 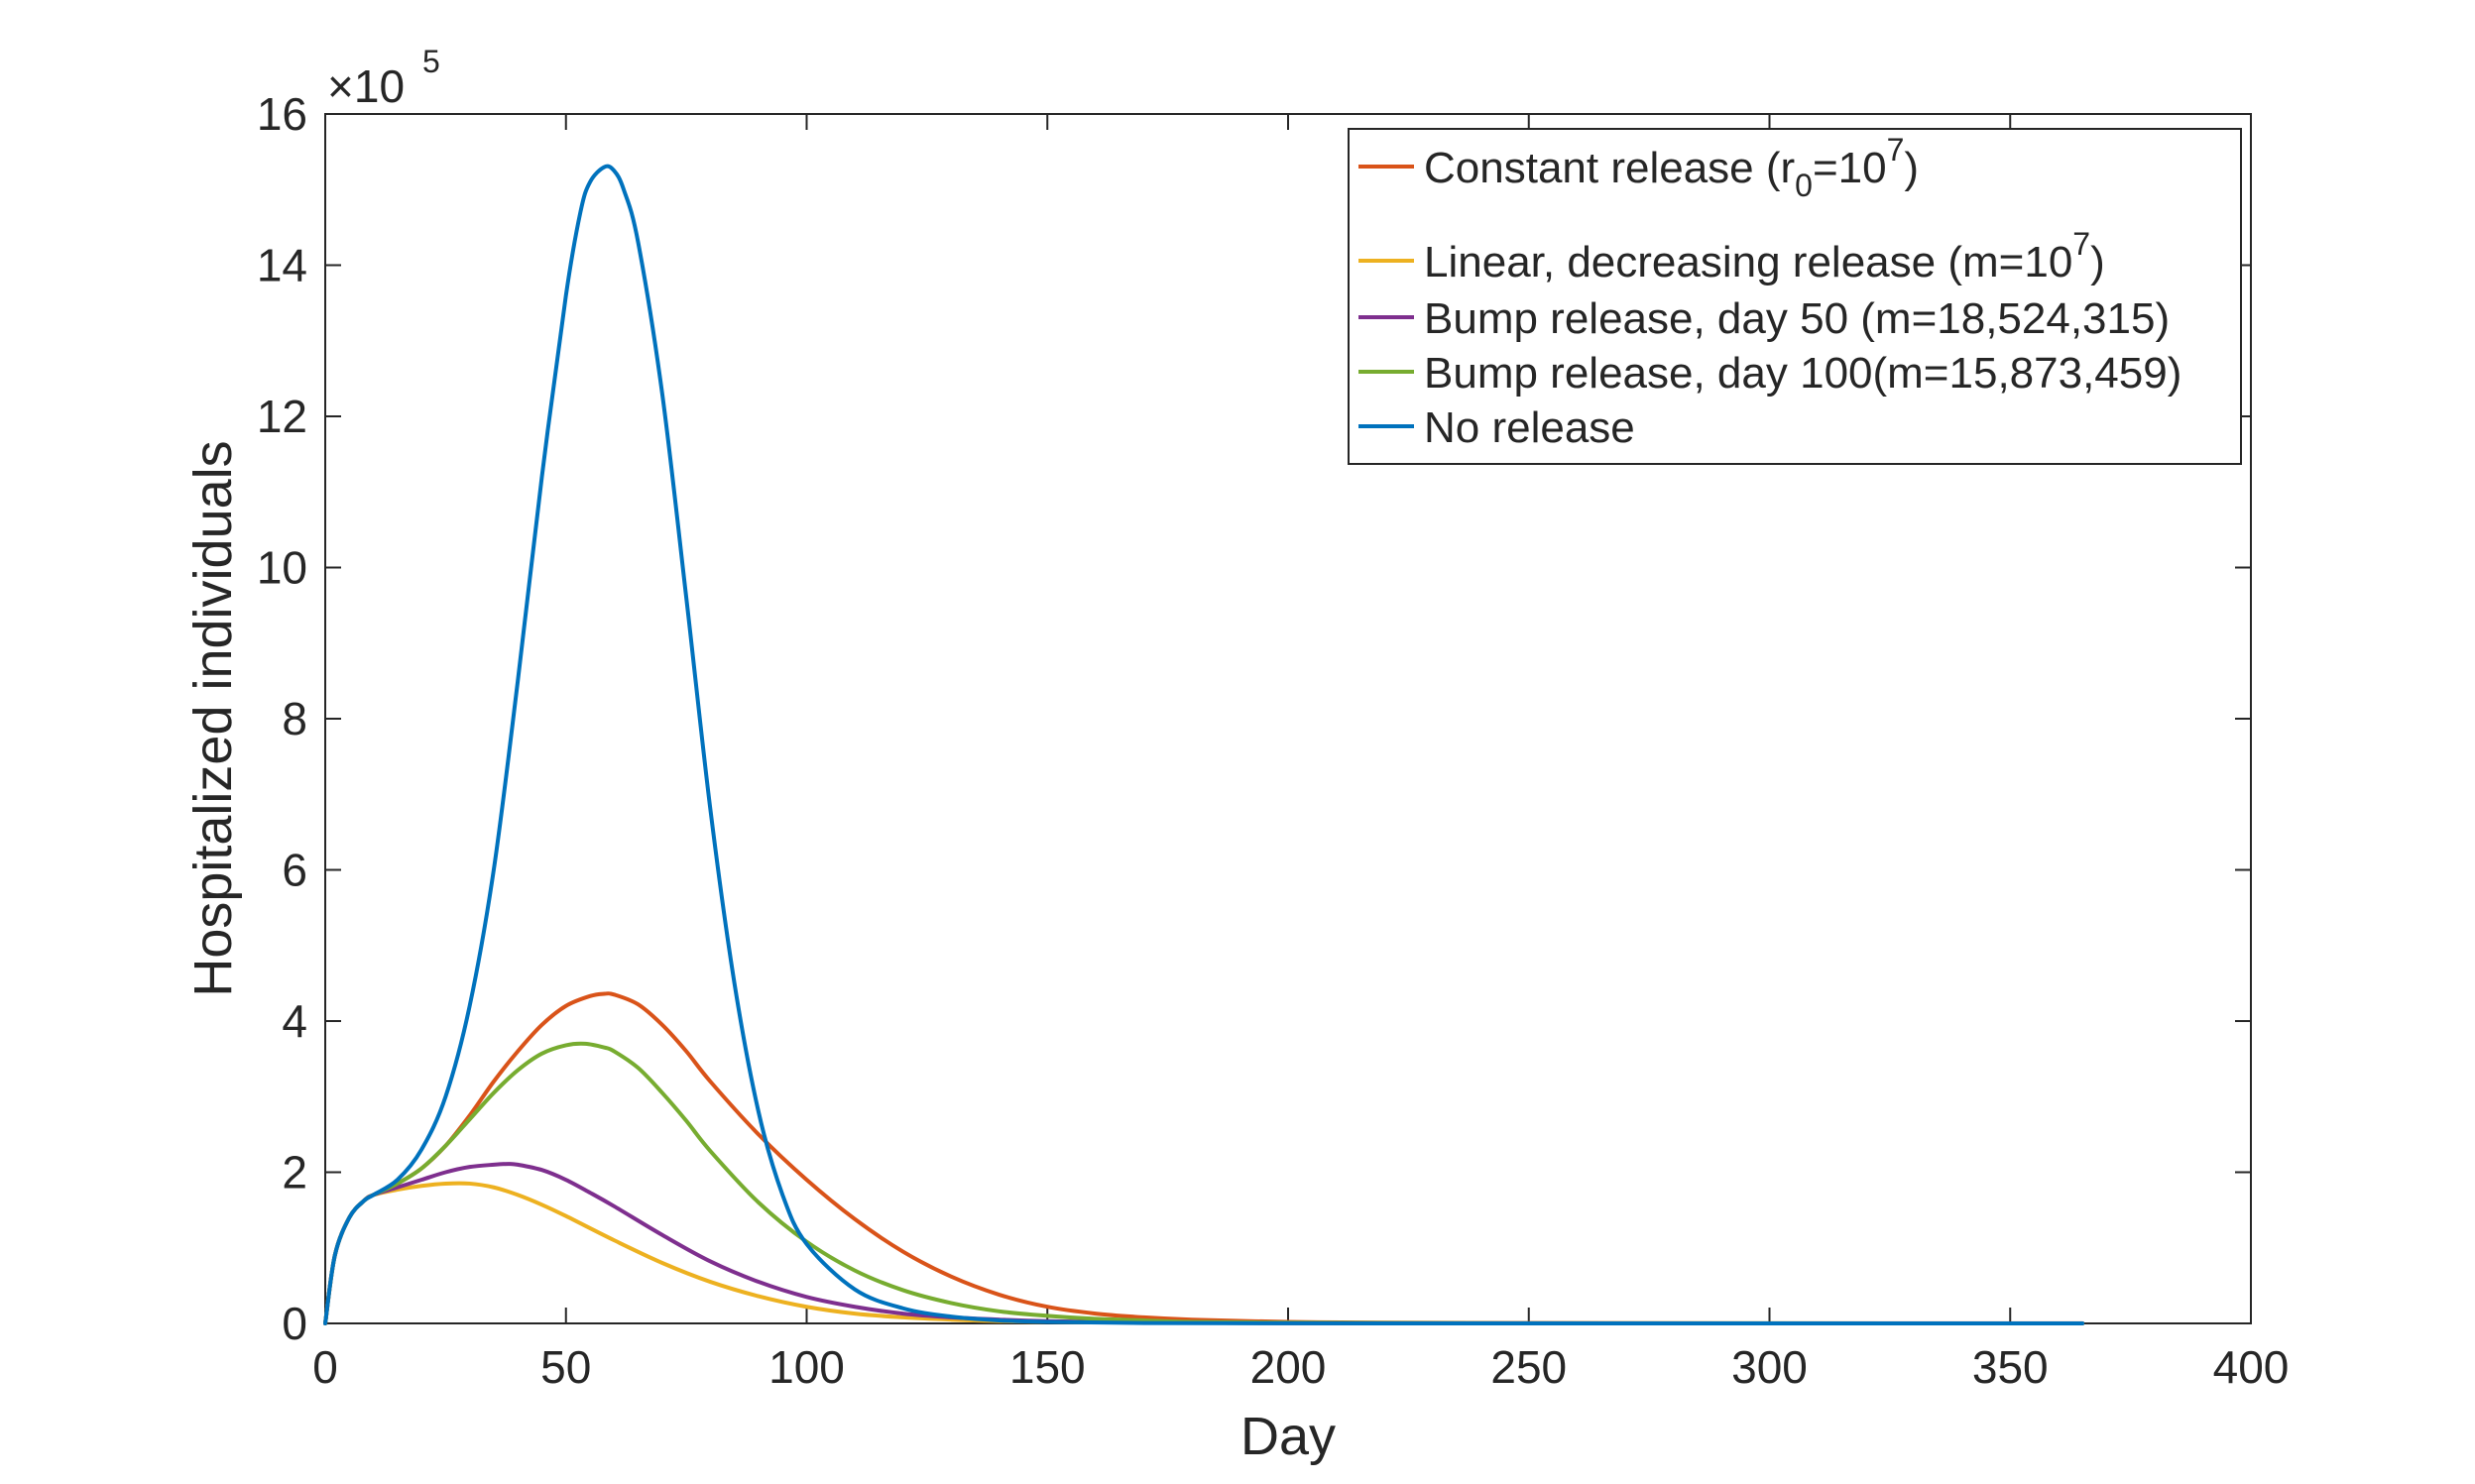 I want to click on legend-text-part: Bump release, day 50 (m=18,524,315), so click(x=1797, y=318).